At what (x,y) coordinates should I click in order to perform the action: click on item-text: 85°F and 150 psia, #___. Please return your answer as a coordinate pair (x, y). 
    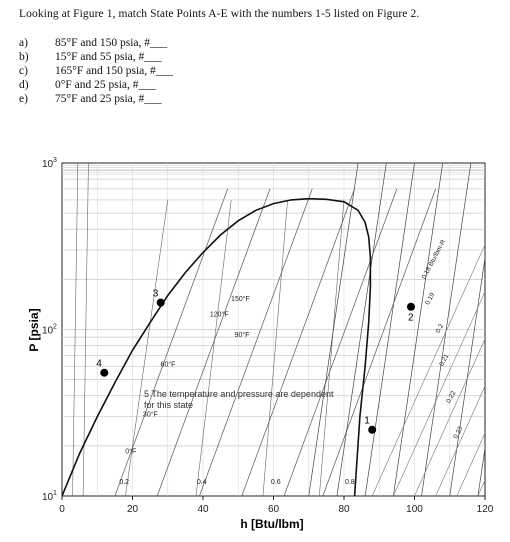
    Looking at the image, I should click on (111, 43).